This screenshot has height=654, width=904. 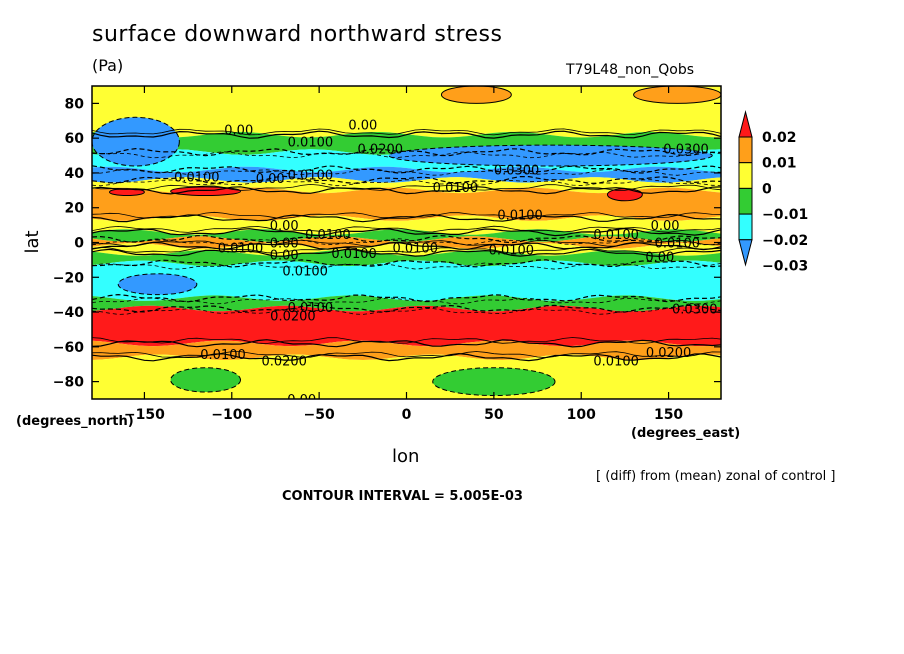 What do you see at coordinates (406, 456) in the screenshot?
I see `x-axis-label: lon` at bounding box center [406, 456].